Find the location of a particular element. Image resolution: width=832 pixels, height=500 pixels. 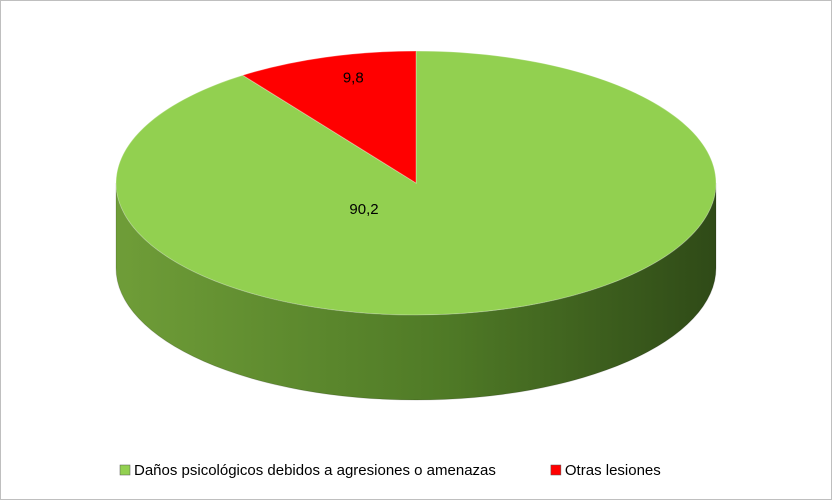

data-label: 90,2 is located at coordinates (363, 209).